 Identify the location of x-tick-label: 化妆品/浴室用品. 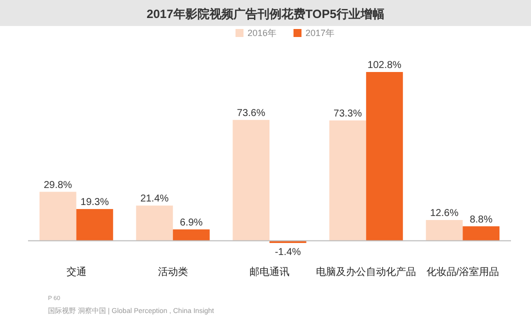
(463, 272).